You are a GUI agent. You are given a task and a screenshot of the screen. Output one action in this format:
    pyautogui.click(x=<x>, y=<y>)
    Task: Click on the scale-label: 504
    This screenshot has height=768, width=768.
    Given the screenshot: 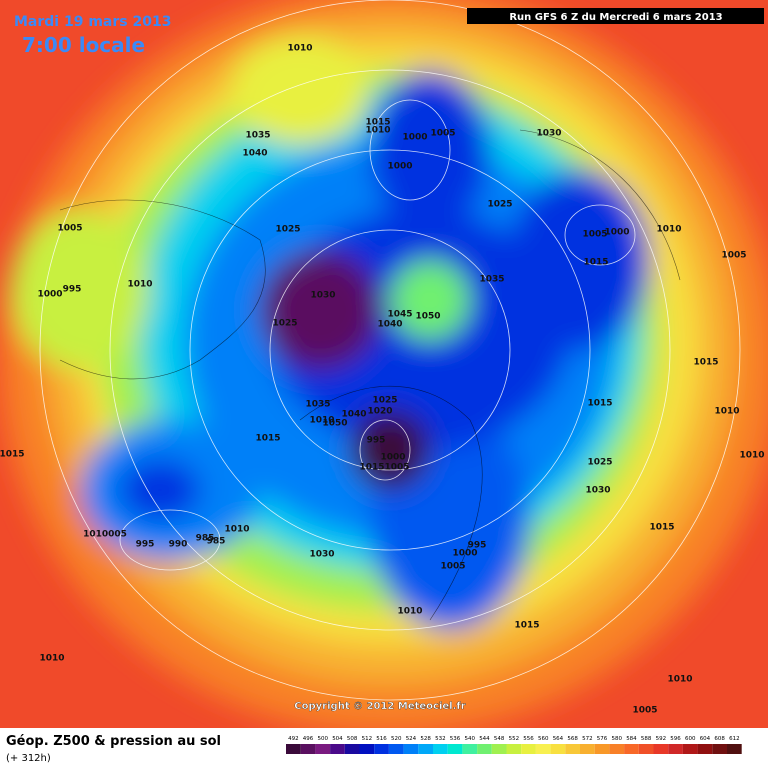 What is the action you would take?
    pyautogui.click(x=337, y=739)
    